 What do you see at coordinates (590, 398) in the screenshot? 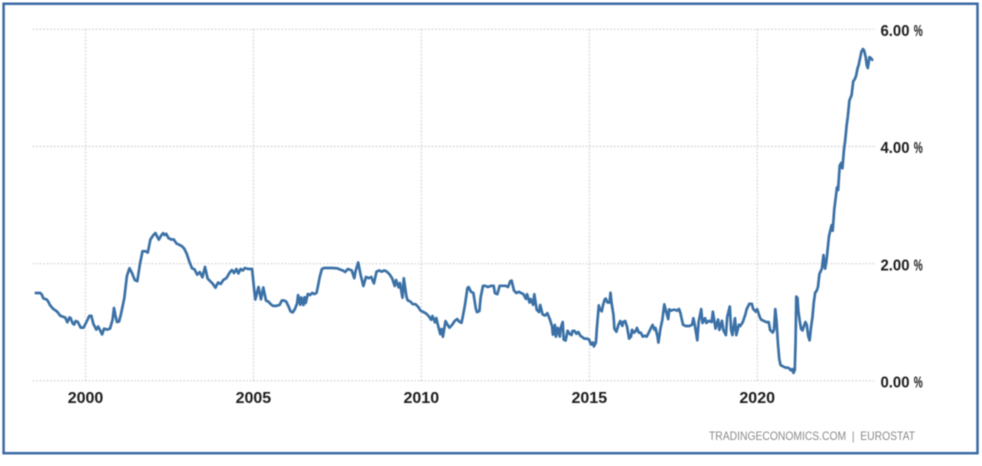
I see `svg-text: 2015` at bounding box center [590, 398].